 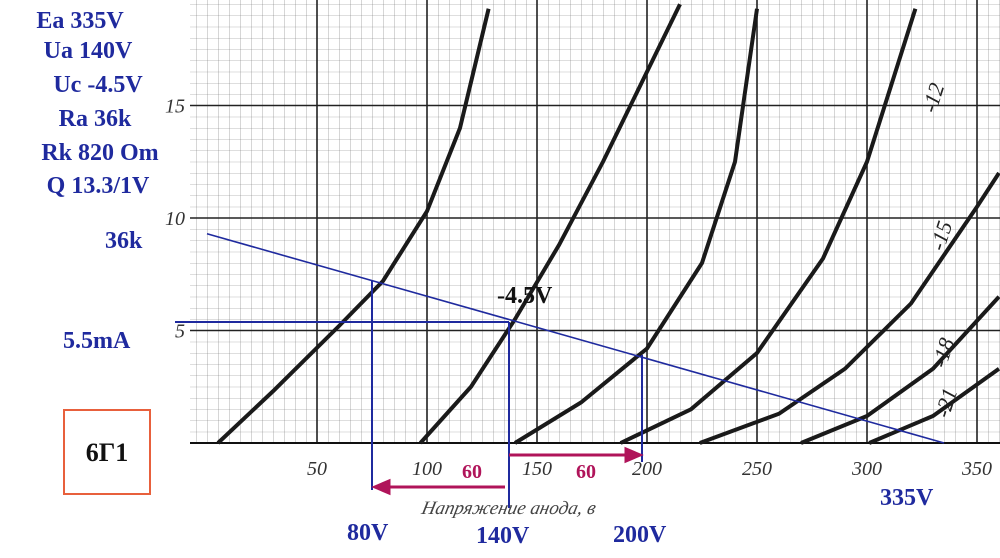 I want to click on tube-box, so click(x=107, y=452).